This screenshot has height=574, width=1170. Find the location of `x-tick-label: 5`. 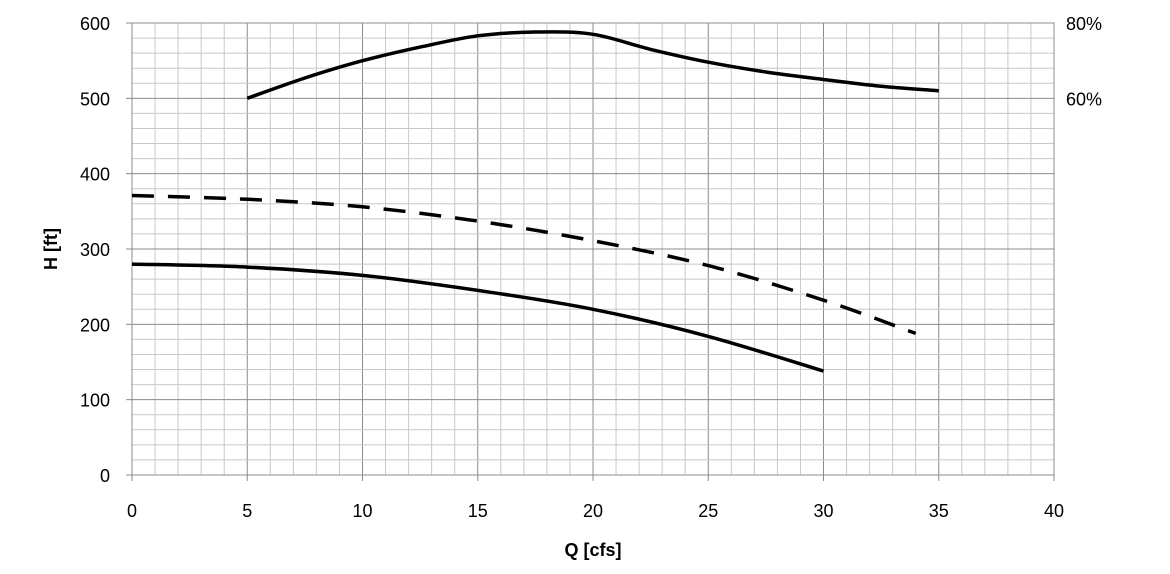

x-tick-label: 5 is located at coordinates (247, 511).